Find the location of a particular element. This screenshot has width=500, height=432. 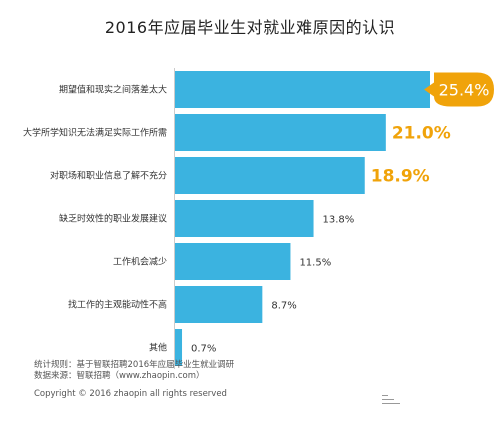

category-label-7: 其他 is located at coordinates (158, 348).